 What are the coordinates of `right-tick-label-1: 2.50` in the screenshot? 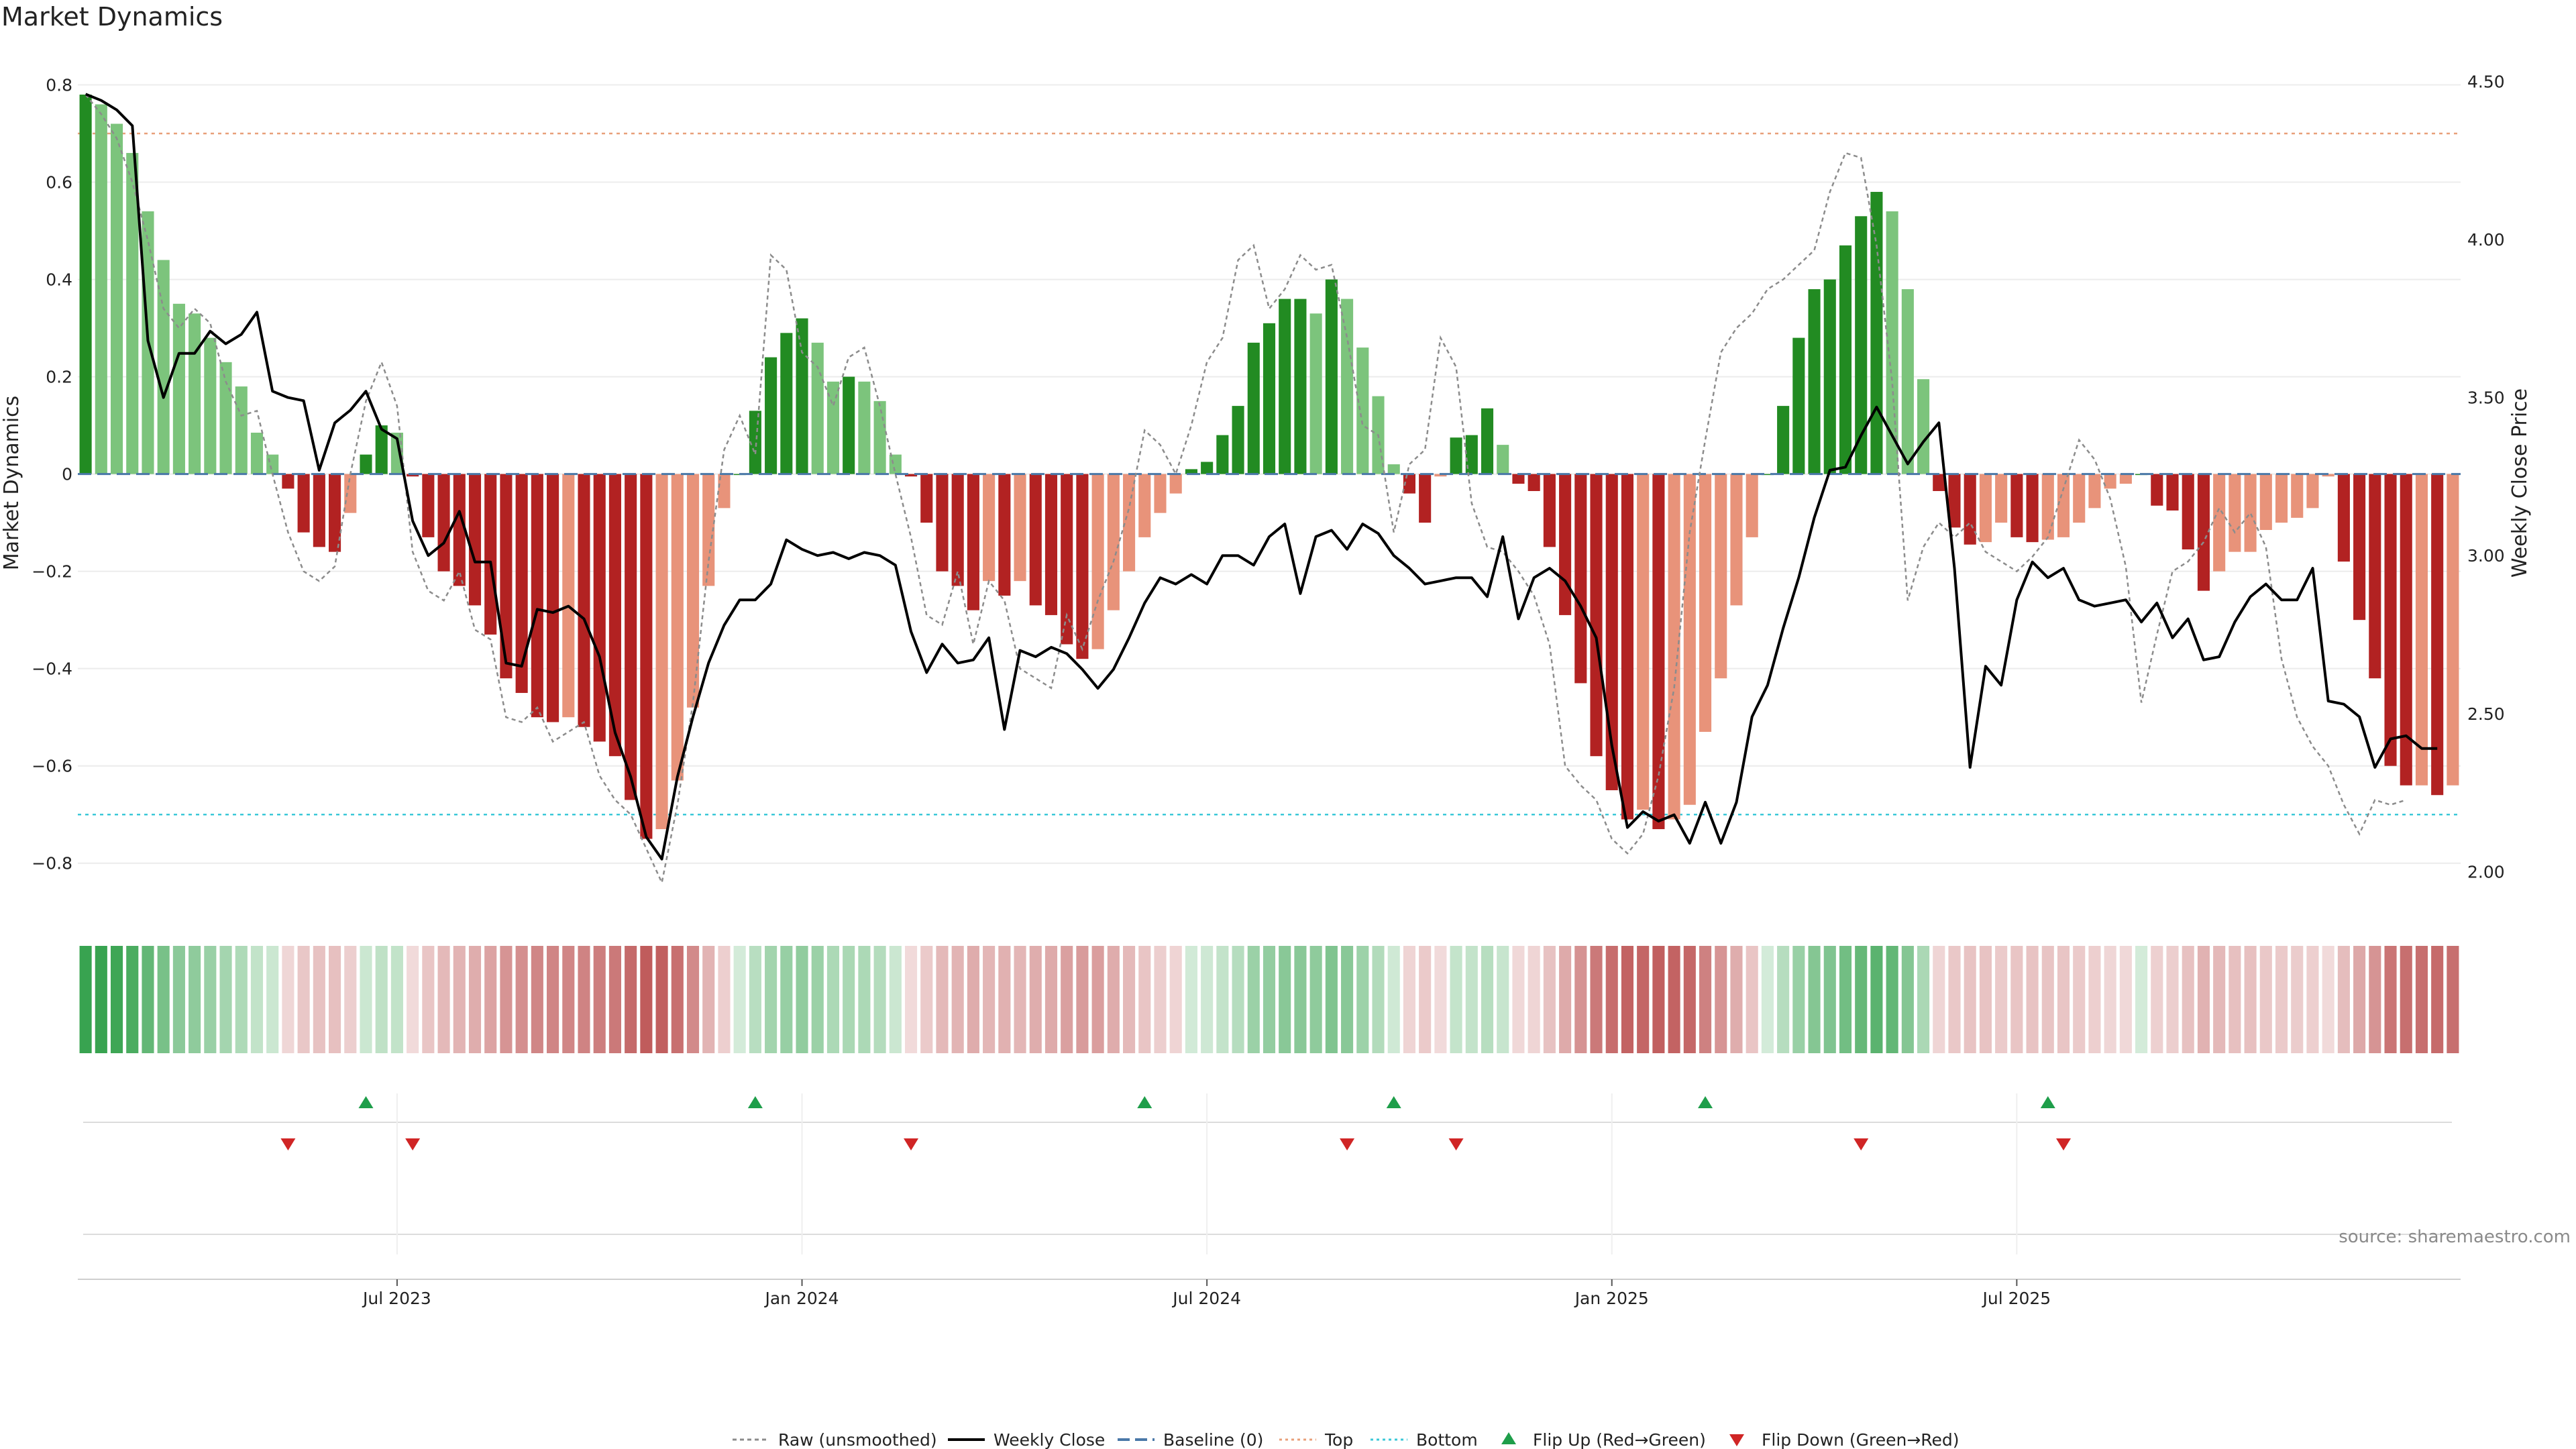 It's located at (2486, 714).